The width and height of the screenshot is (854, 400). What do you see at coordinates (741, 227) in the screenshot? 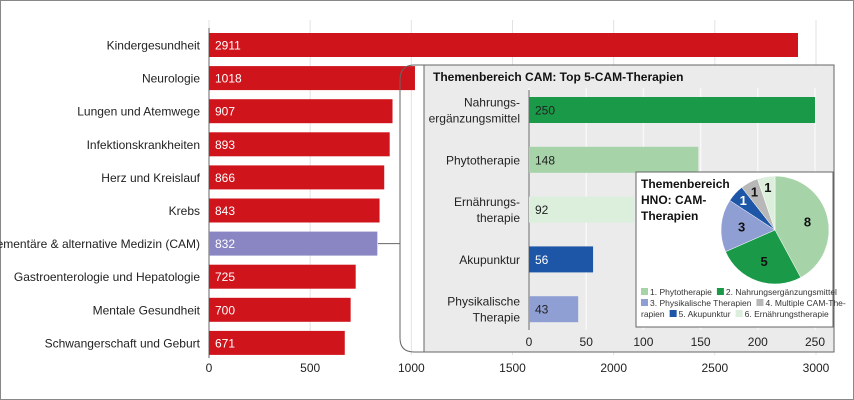
I see `pie-value-label: 3` at bounding box center [741, 227].